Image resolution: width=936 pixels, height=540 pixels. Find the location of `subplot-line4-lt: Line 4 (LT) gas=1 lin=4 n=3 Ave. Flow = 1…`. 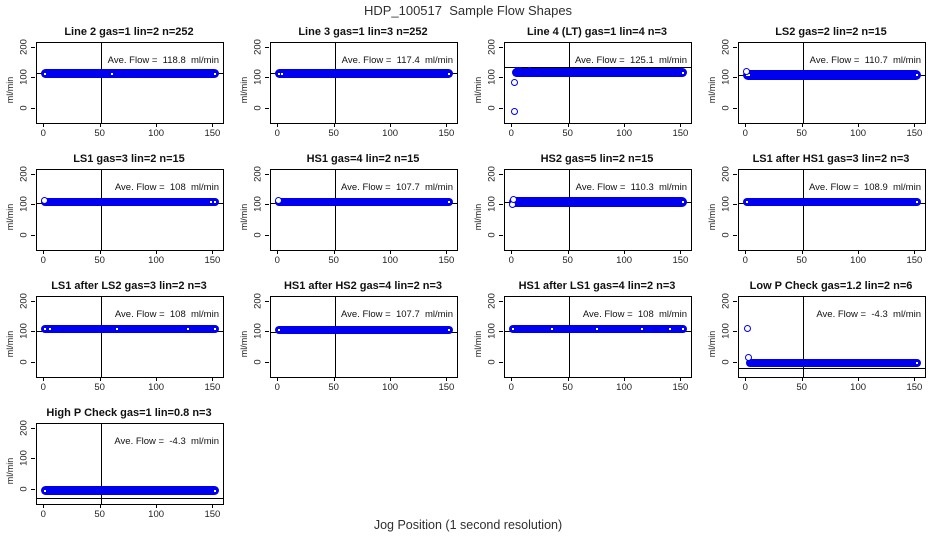

subplot-line4-lt: Line 4 (LT) gas=1 lin=4 n=3 Ave. Flow = 1… is located at coordinates (585, 85).